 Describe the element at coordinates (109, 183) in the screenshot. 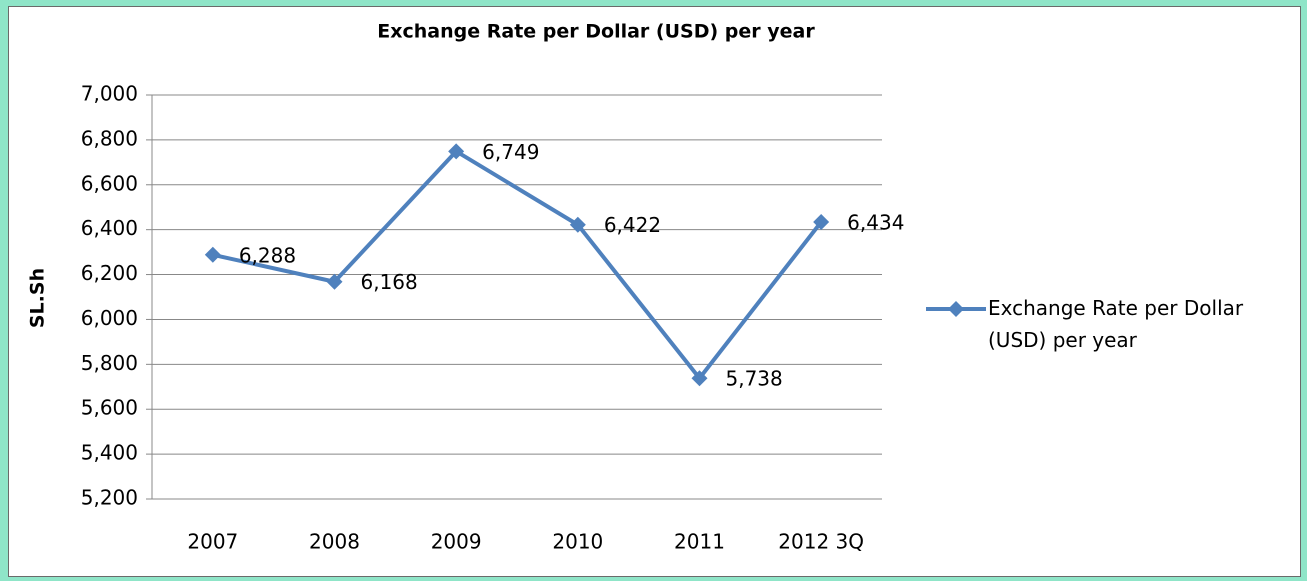

I see `y-tick-label: 6,600` at that location.